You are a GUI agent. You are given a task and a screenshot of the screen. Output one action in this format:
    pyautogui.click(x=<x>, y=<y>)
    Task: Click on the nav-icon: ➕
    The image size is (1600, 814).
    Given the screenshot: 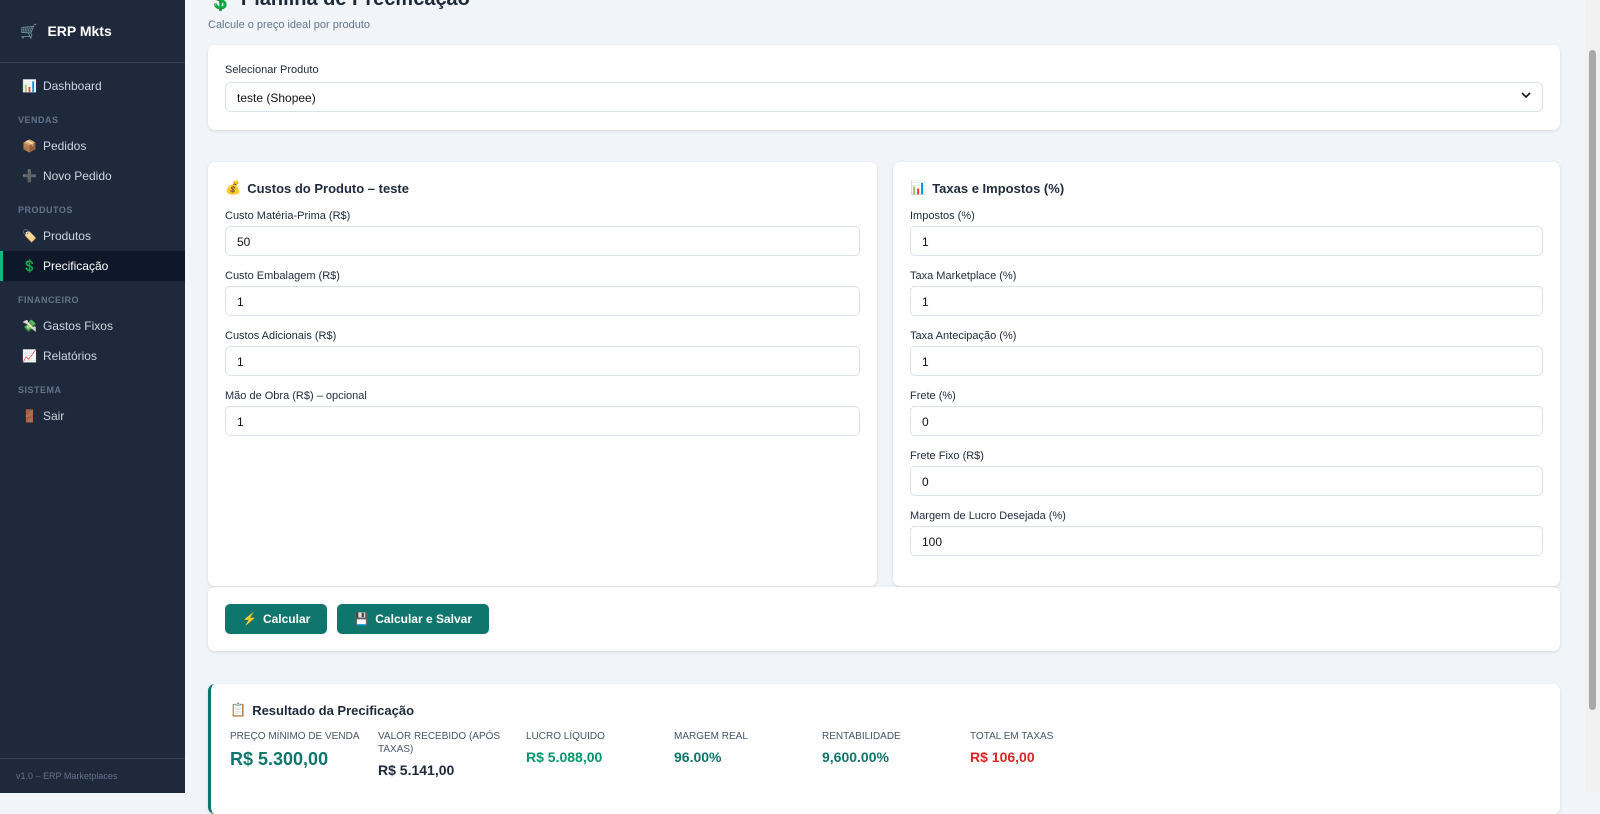 What is the action you would take?
    pyautogui.click(x=29, y=176)
    